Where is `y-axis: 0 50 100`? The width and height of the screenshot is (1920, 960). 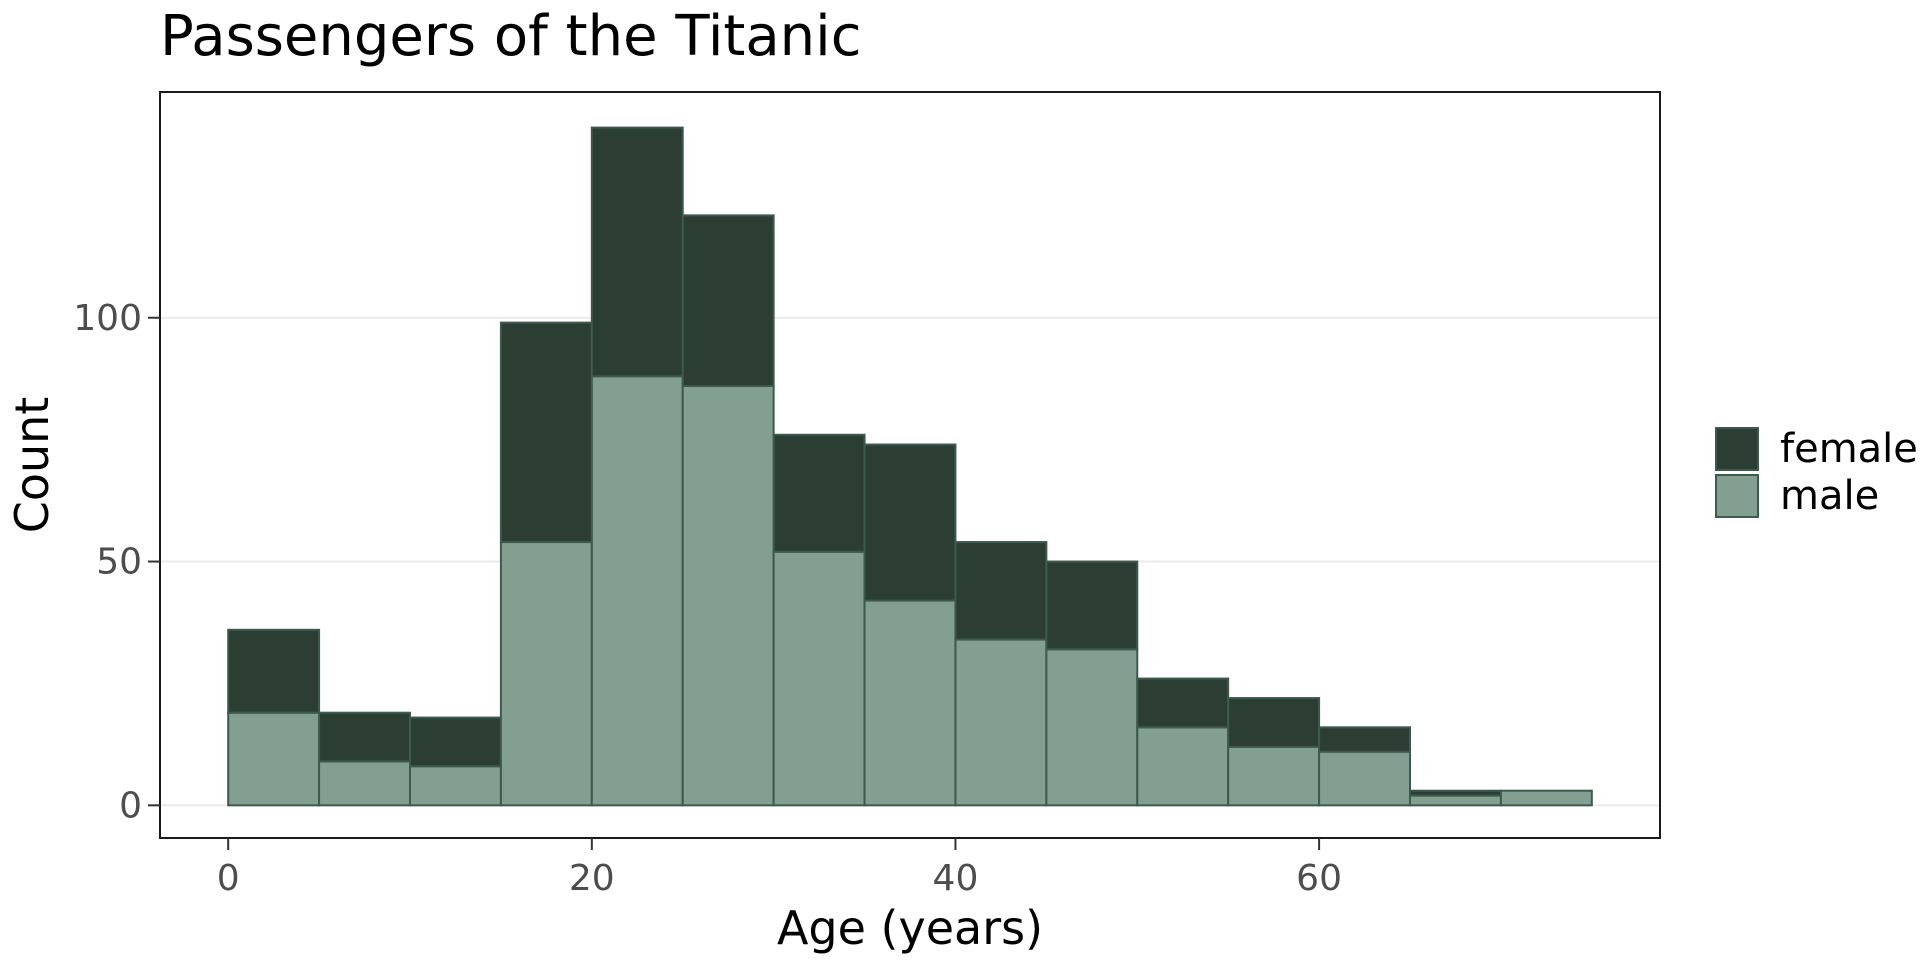 y-axis: 0 50 100 is located at coordinates (116, 562).